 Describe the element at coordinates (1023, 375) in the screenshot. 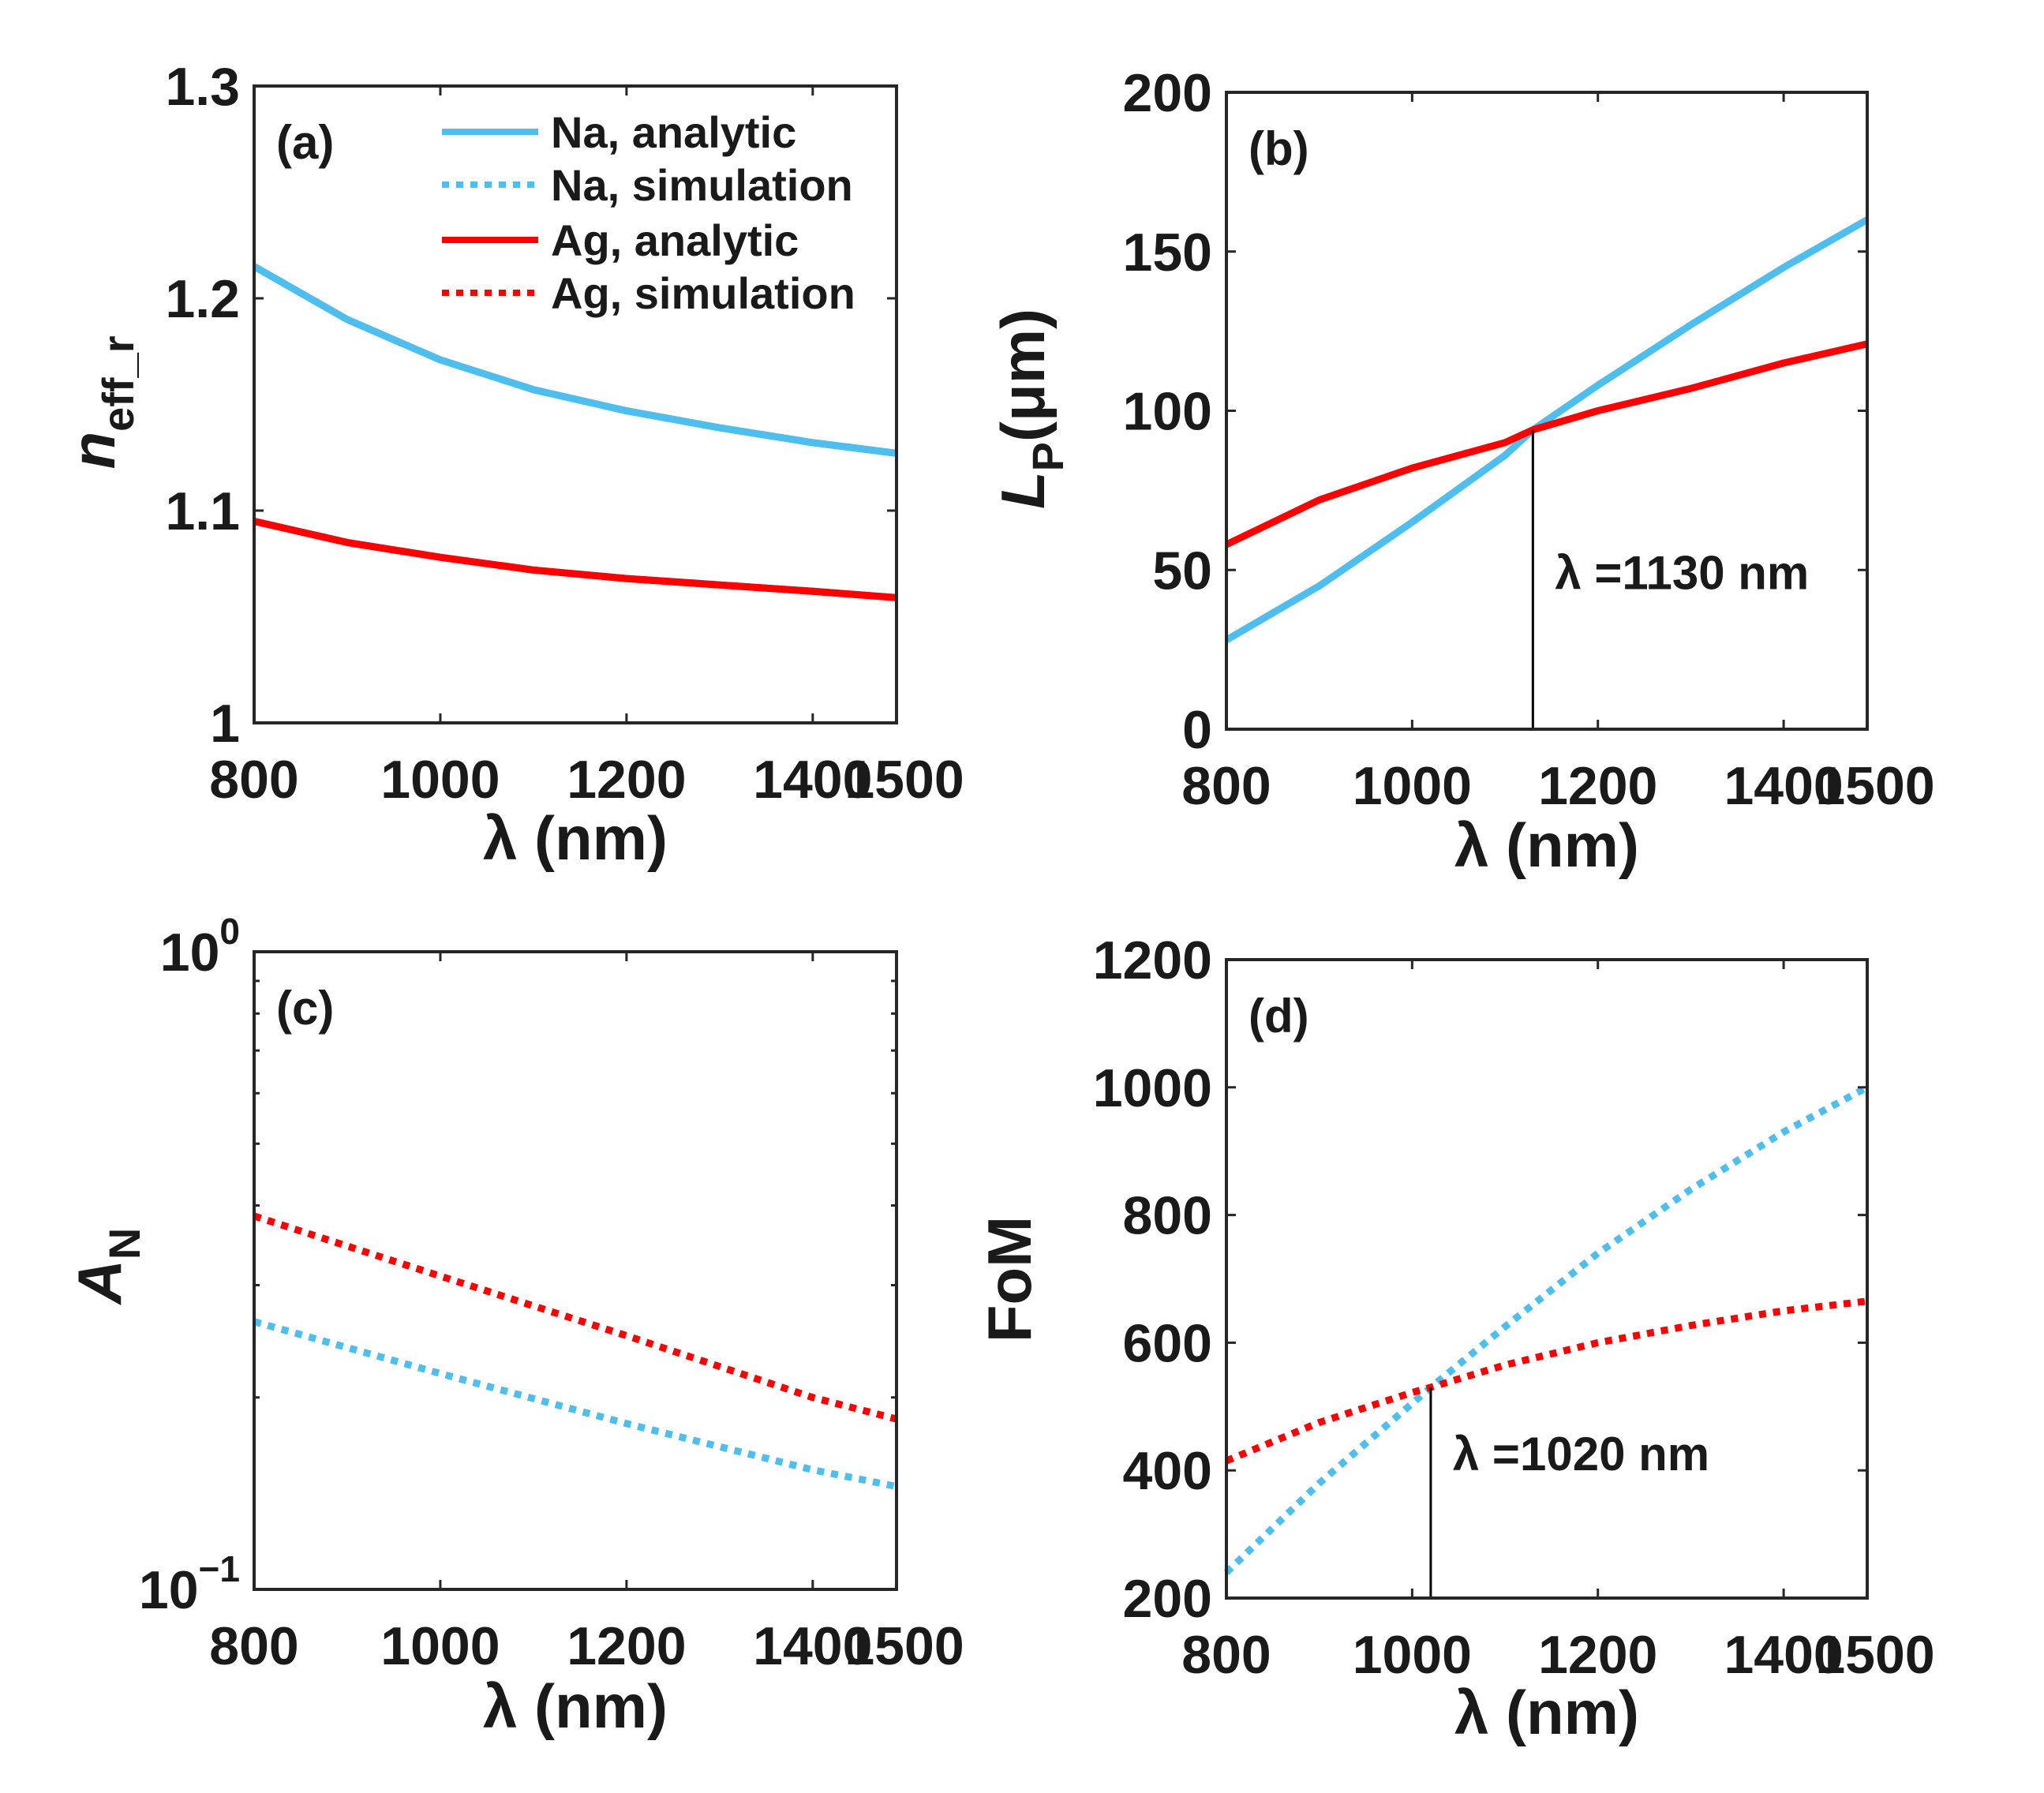

I see `y-label-unit: (μm)` at that location.